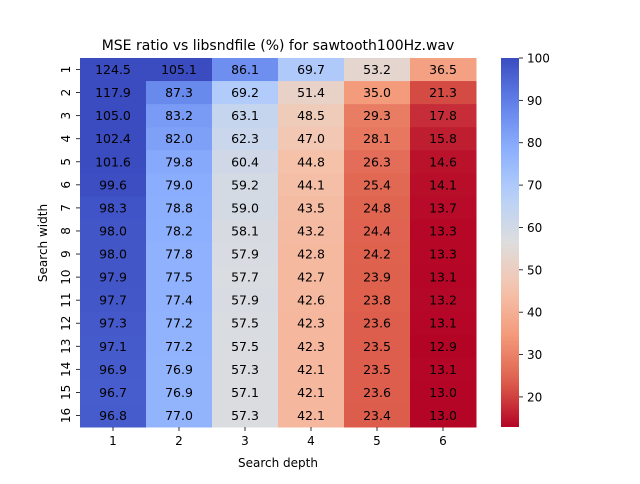  I want to click on cell-value-label: 97.1, so click(113, 346).